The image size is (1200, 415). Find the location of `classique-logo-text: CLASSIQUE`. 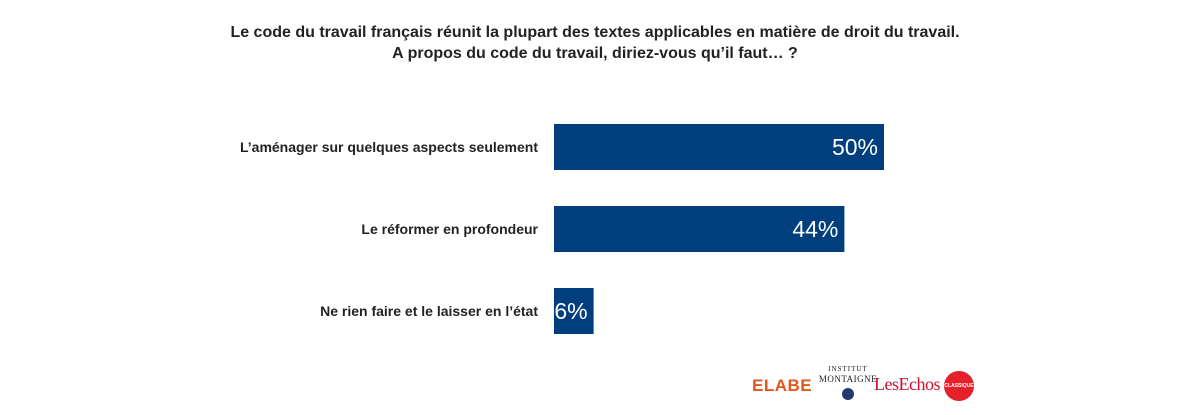

classique-logo-text: CLASSIQUE is located at coordinates (959, 386).